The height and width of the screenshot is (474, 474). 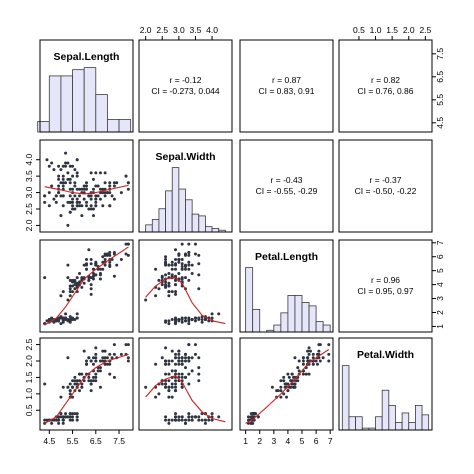 I want to click on tick-label: 1, so click(x=245, y=441).